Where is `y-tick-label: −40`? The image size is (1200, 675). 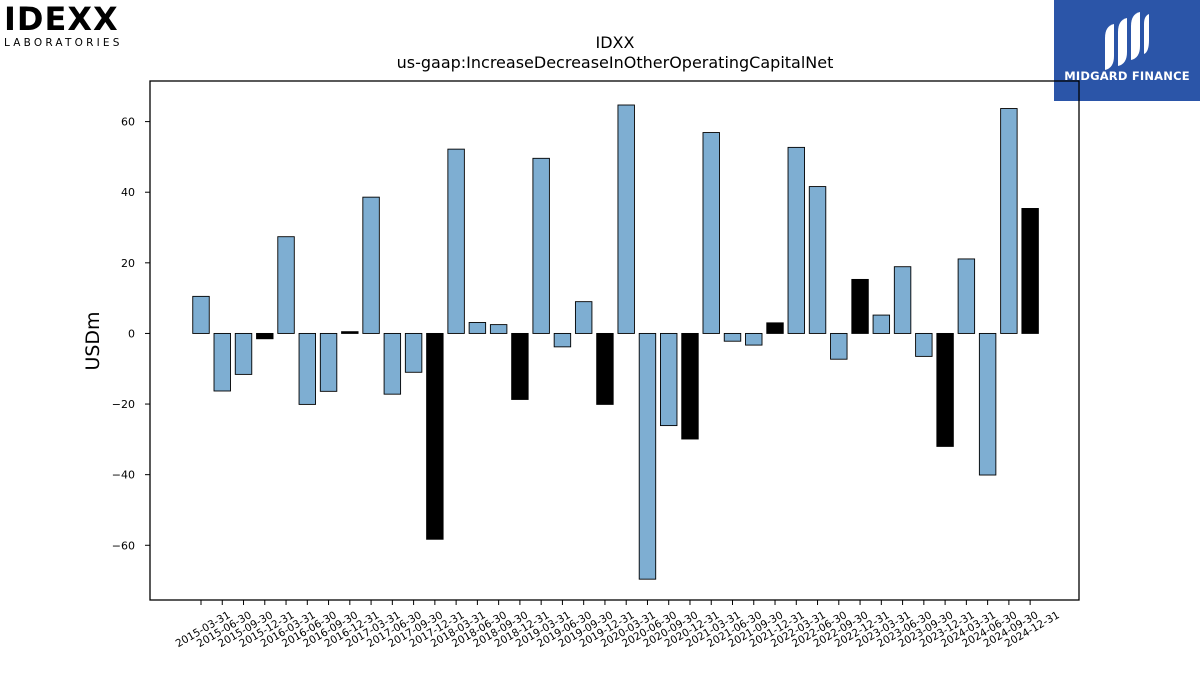
y-tick-label: −40 is located at coordinates (123, 475).